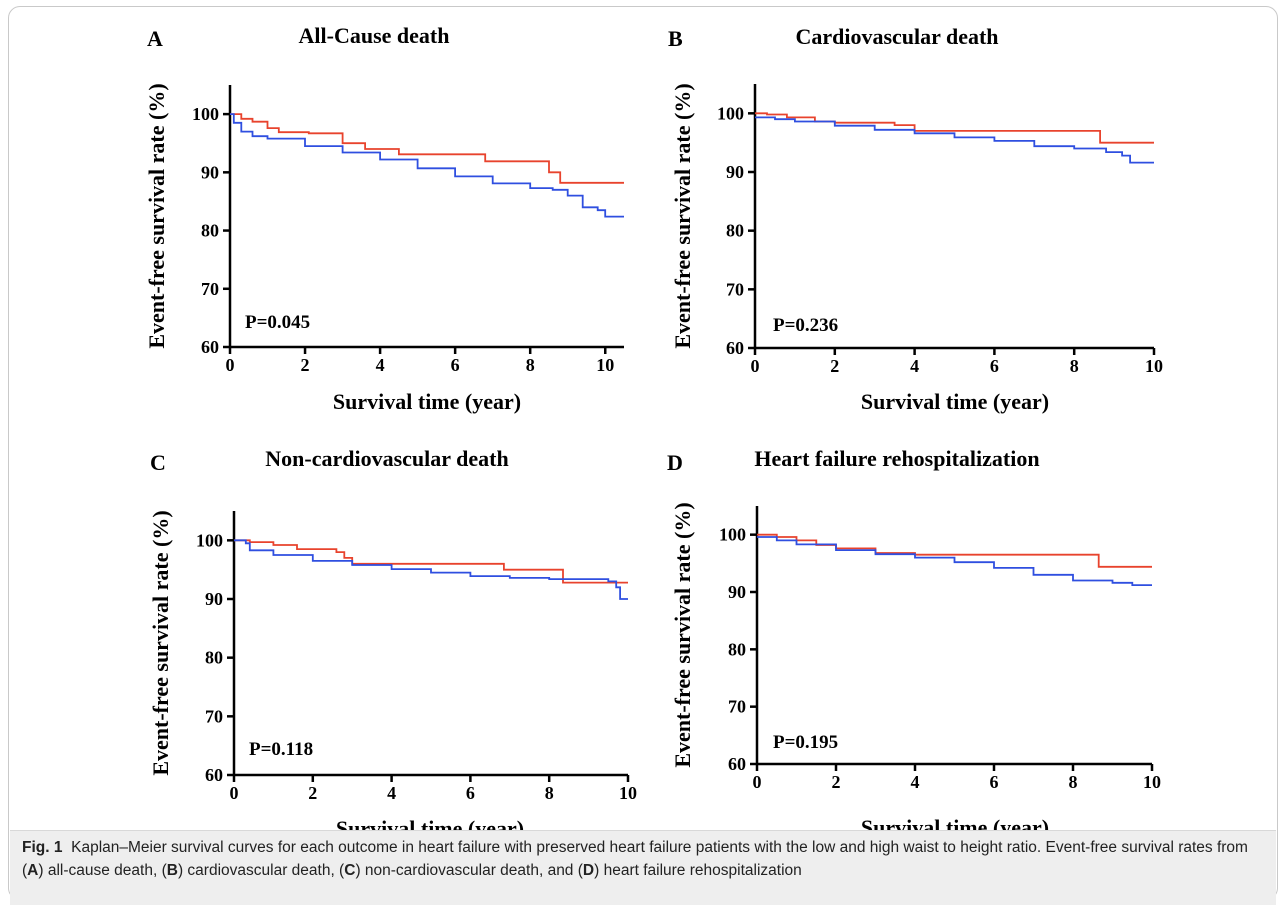  I want to click on chart-title: Heart failure rehospitalization, so click(896, 458).